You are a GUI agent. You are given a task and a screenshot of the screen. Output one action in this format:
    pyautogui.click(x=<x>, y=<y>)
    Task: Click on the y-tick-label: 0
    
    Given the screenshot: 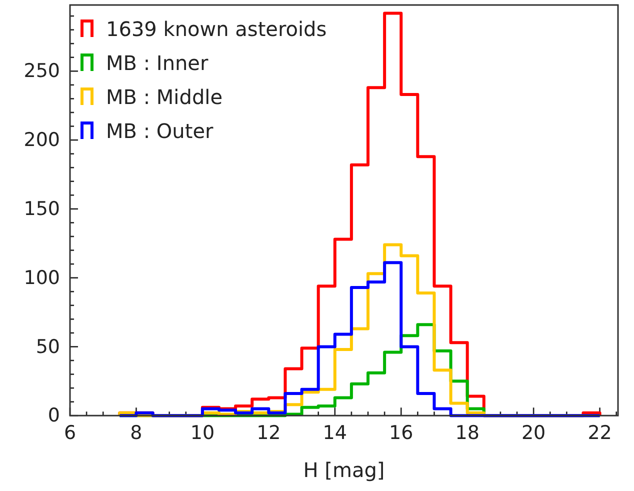 What is the action you would take?
    pyautogui.click(x=54, y=415)
    